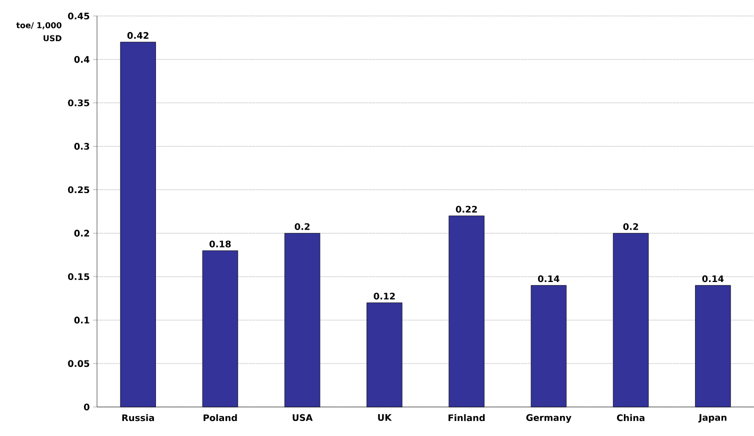  What do you see at coordinates (79, 102) in the screenshot?
I see `y-tick-label: 0.35` at bounding box center [79, 102].